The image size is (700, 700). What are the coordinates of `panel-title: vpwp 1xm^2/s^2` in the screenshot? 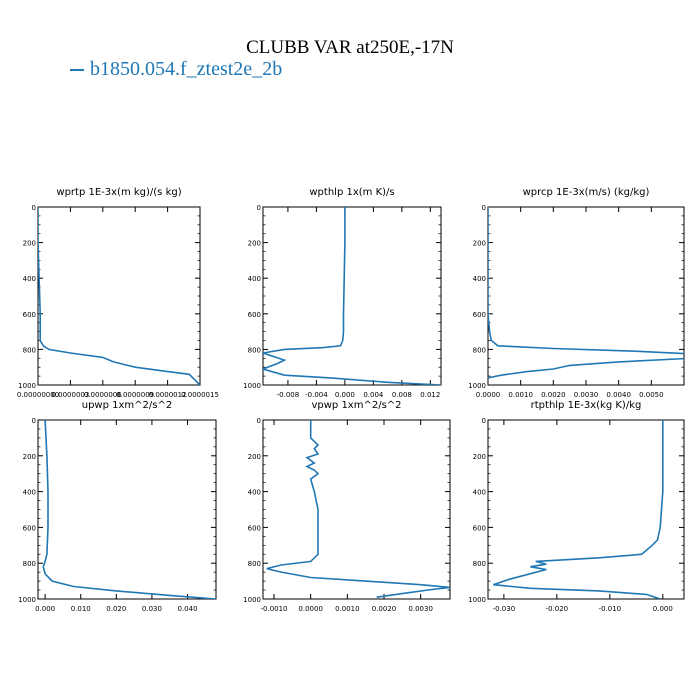 It's located at (356, 405).